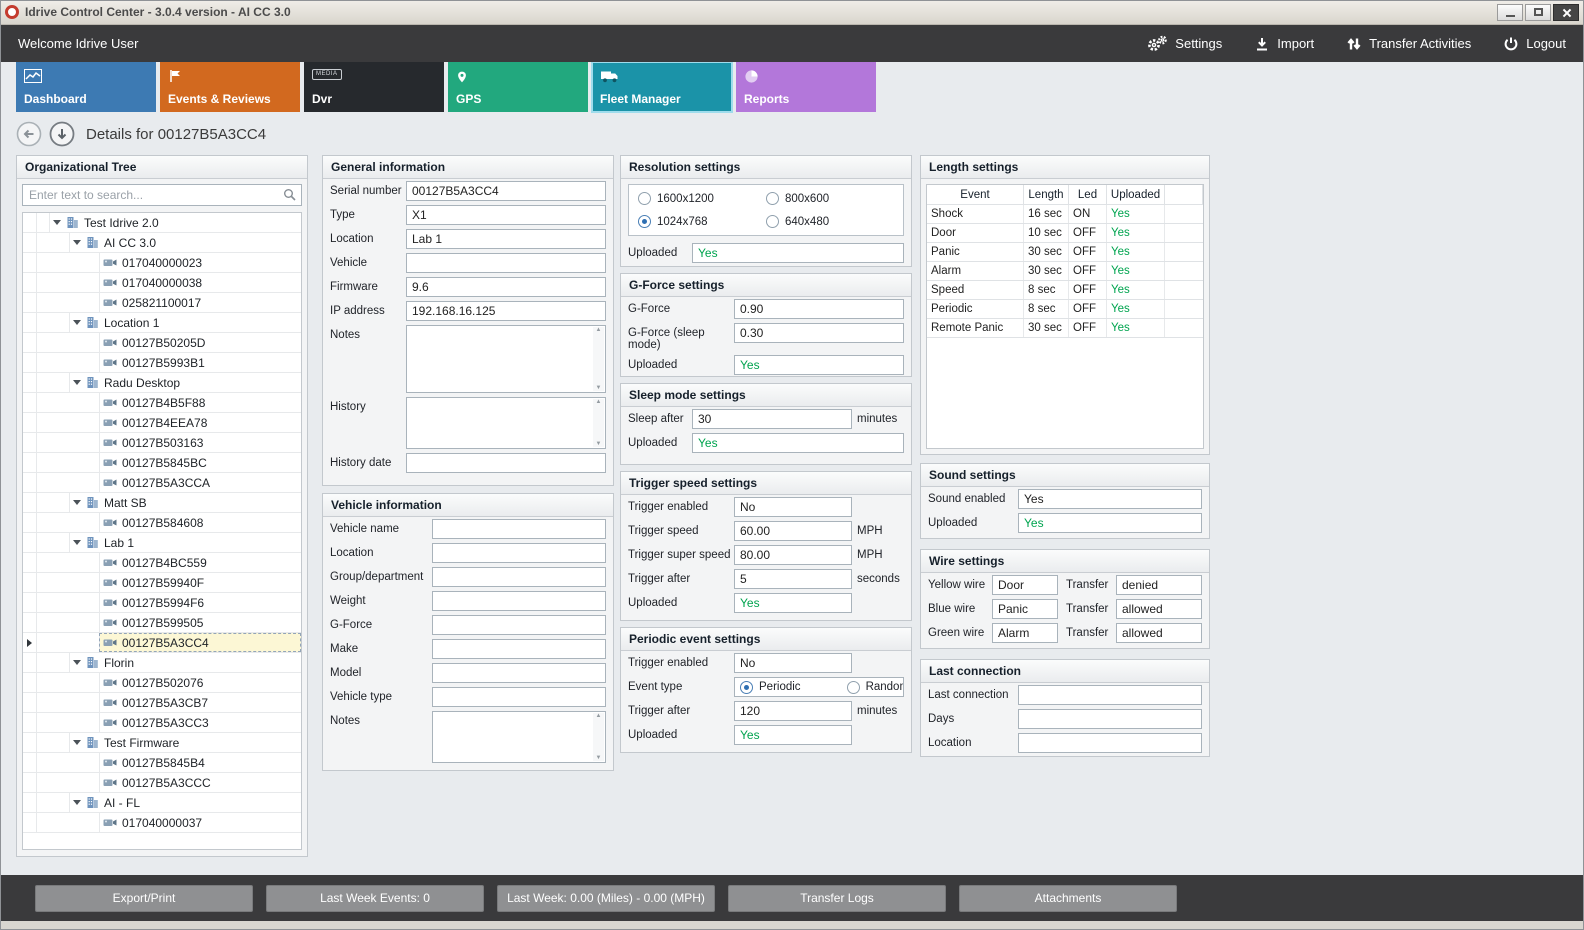 Image resolution: width=1584 pixels, height=930 pixels. What do you see at coordinates (1566, 12) in the screenshot?
I see `close-button` at bounding box center [1566, 12].